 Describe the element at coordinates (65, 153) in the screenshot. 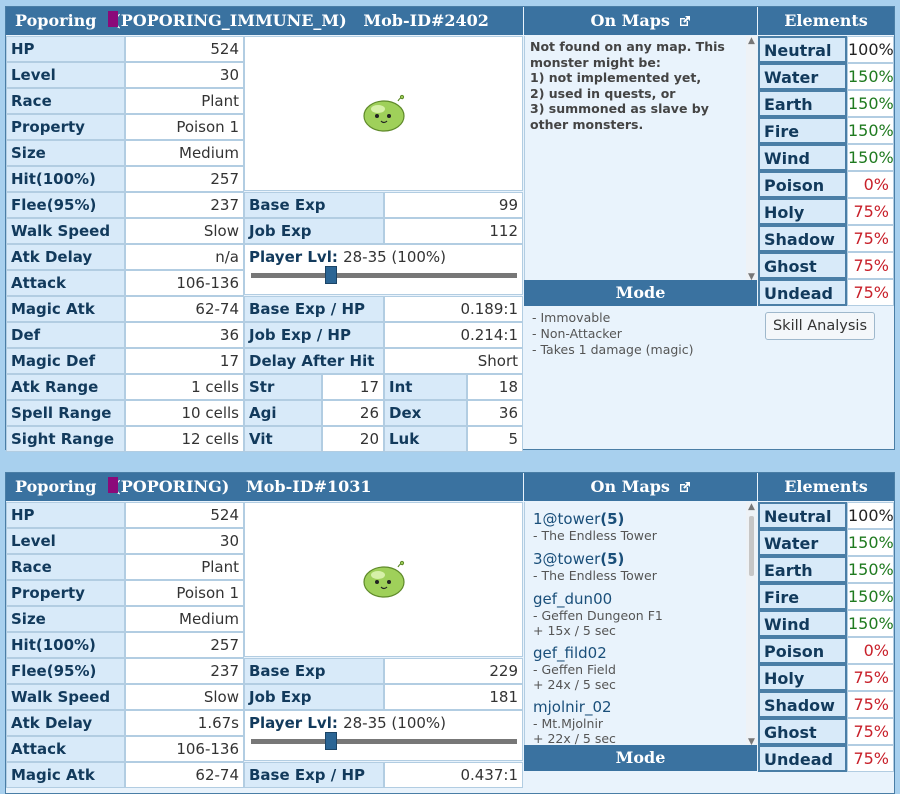

I see `stat-label: Size` at that location.